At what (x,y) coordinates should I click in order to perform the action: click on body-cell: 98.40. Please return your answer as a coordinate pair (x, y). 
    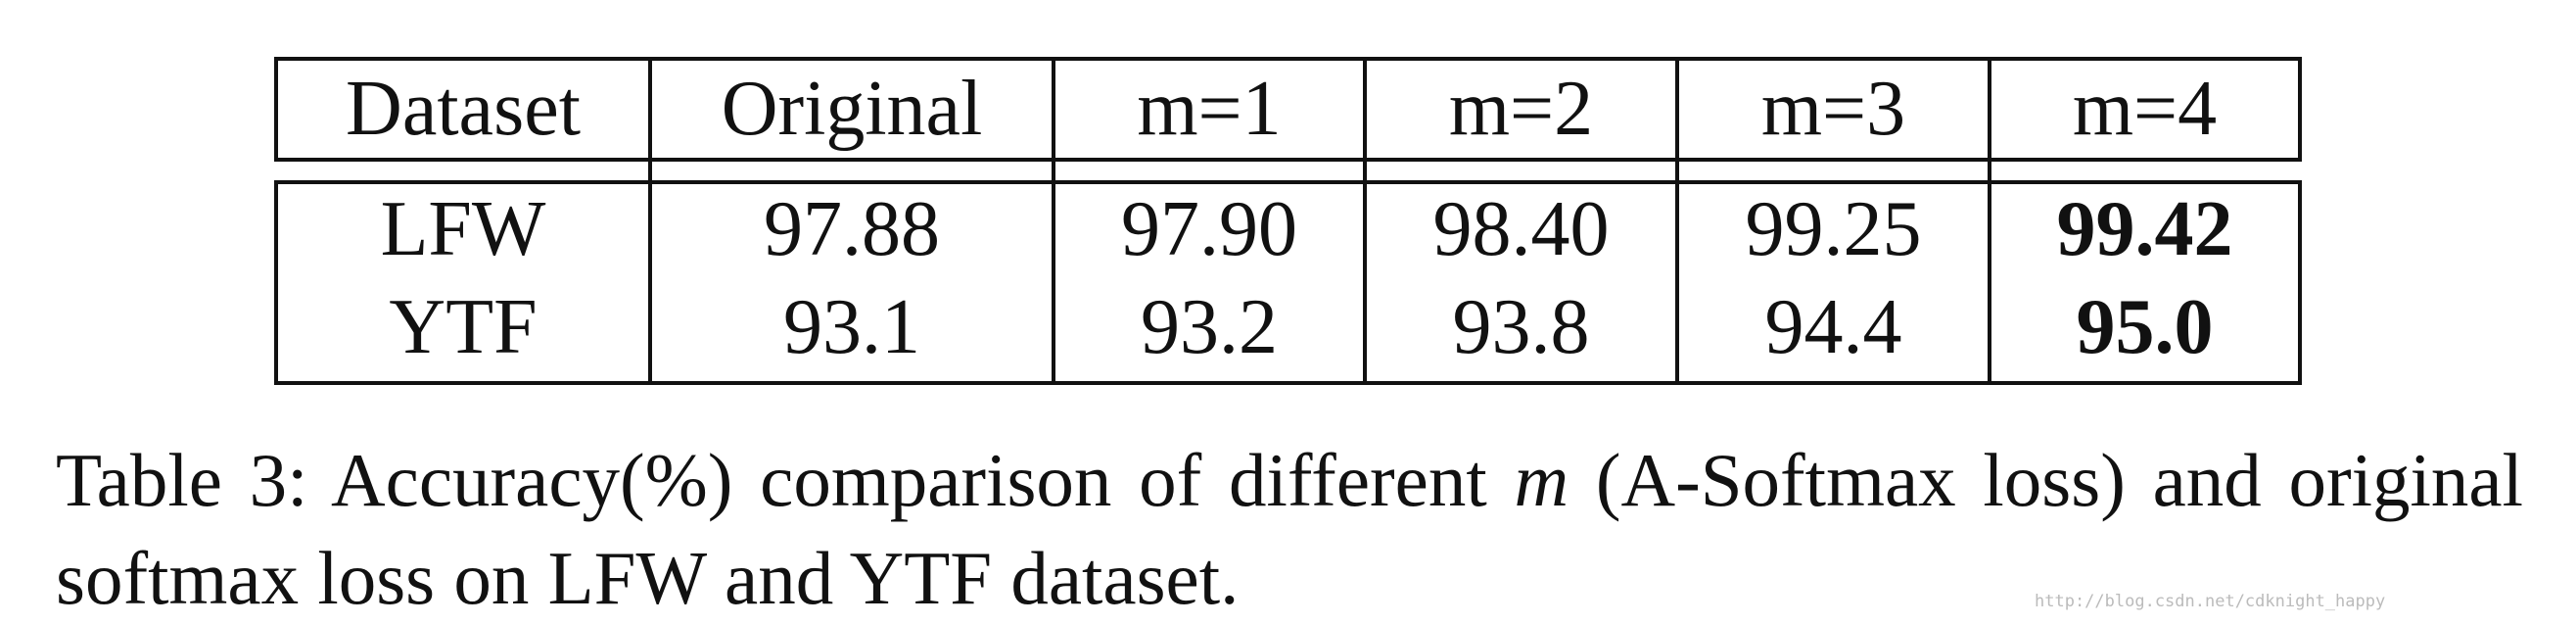
    Looking at the image, I should click on (1521, 229).